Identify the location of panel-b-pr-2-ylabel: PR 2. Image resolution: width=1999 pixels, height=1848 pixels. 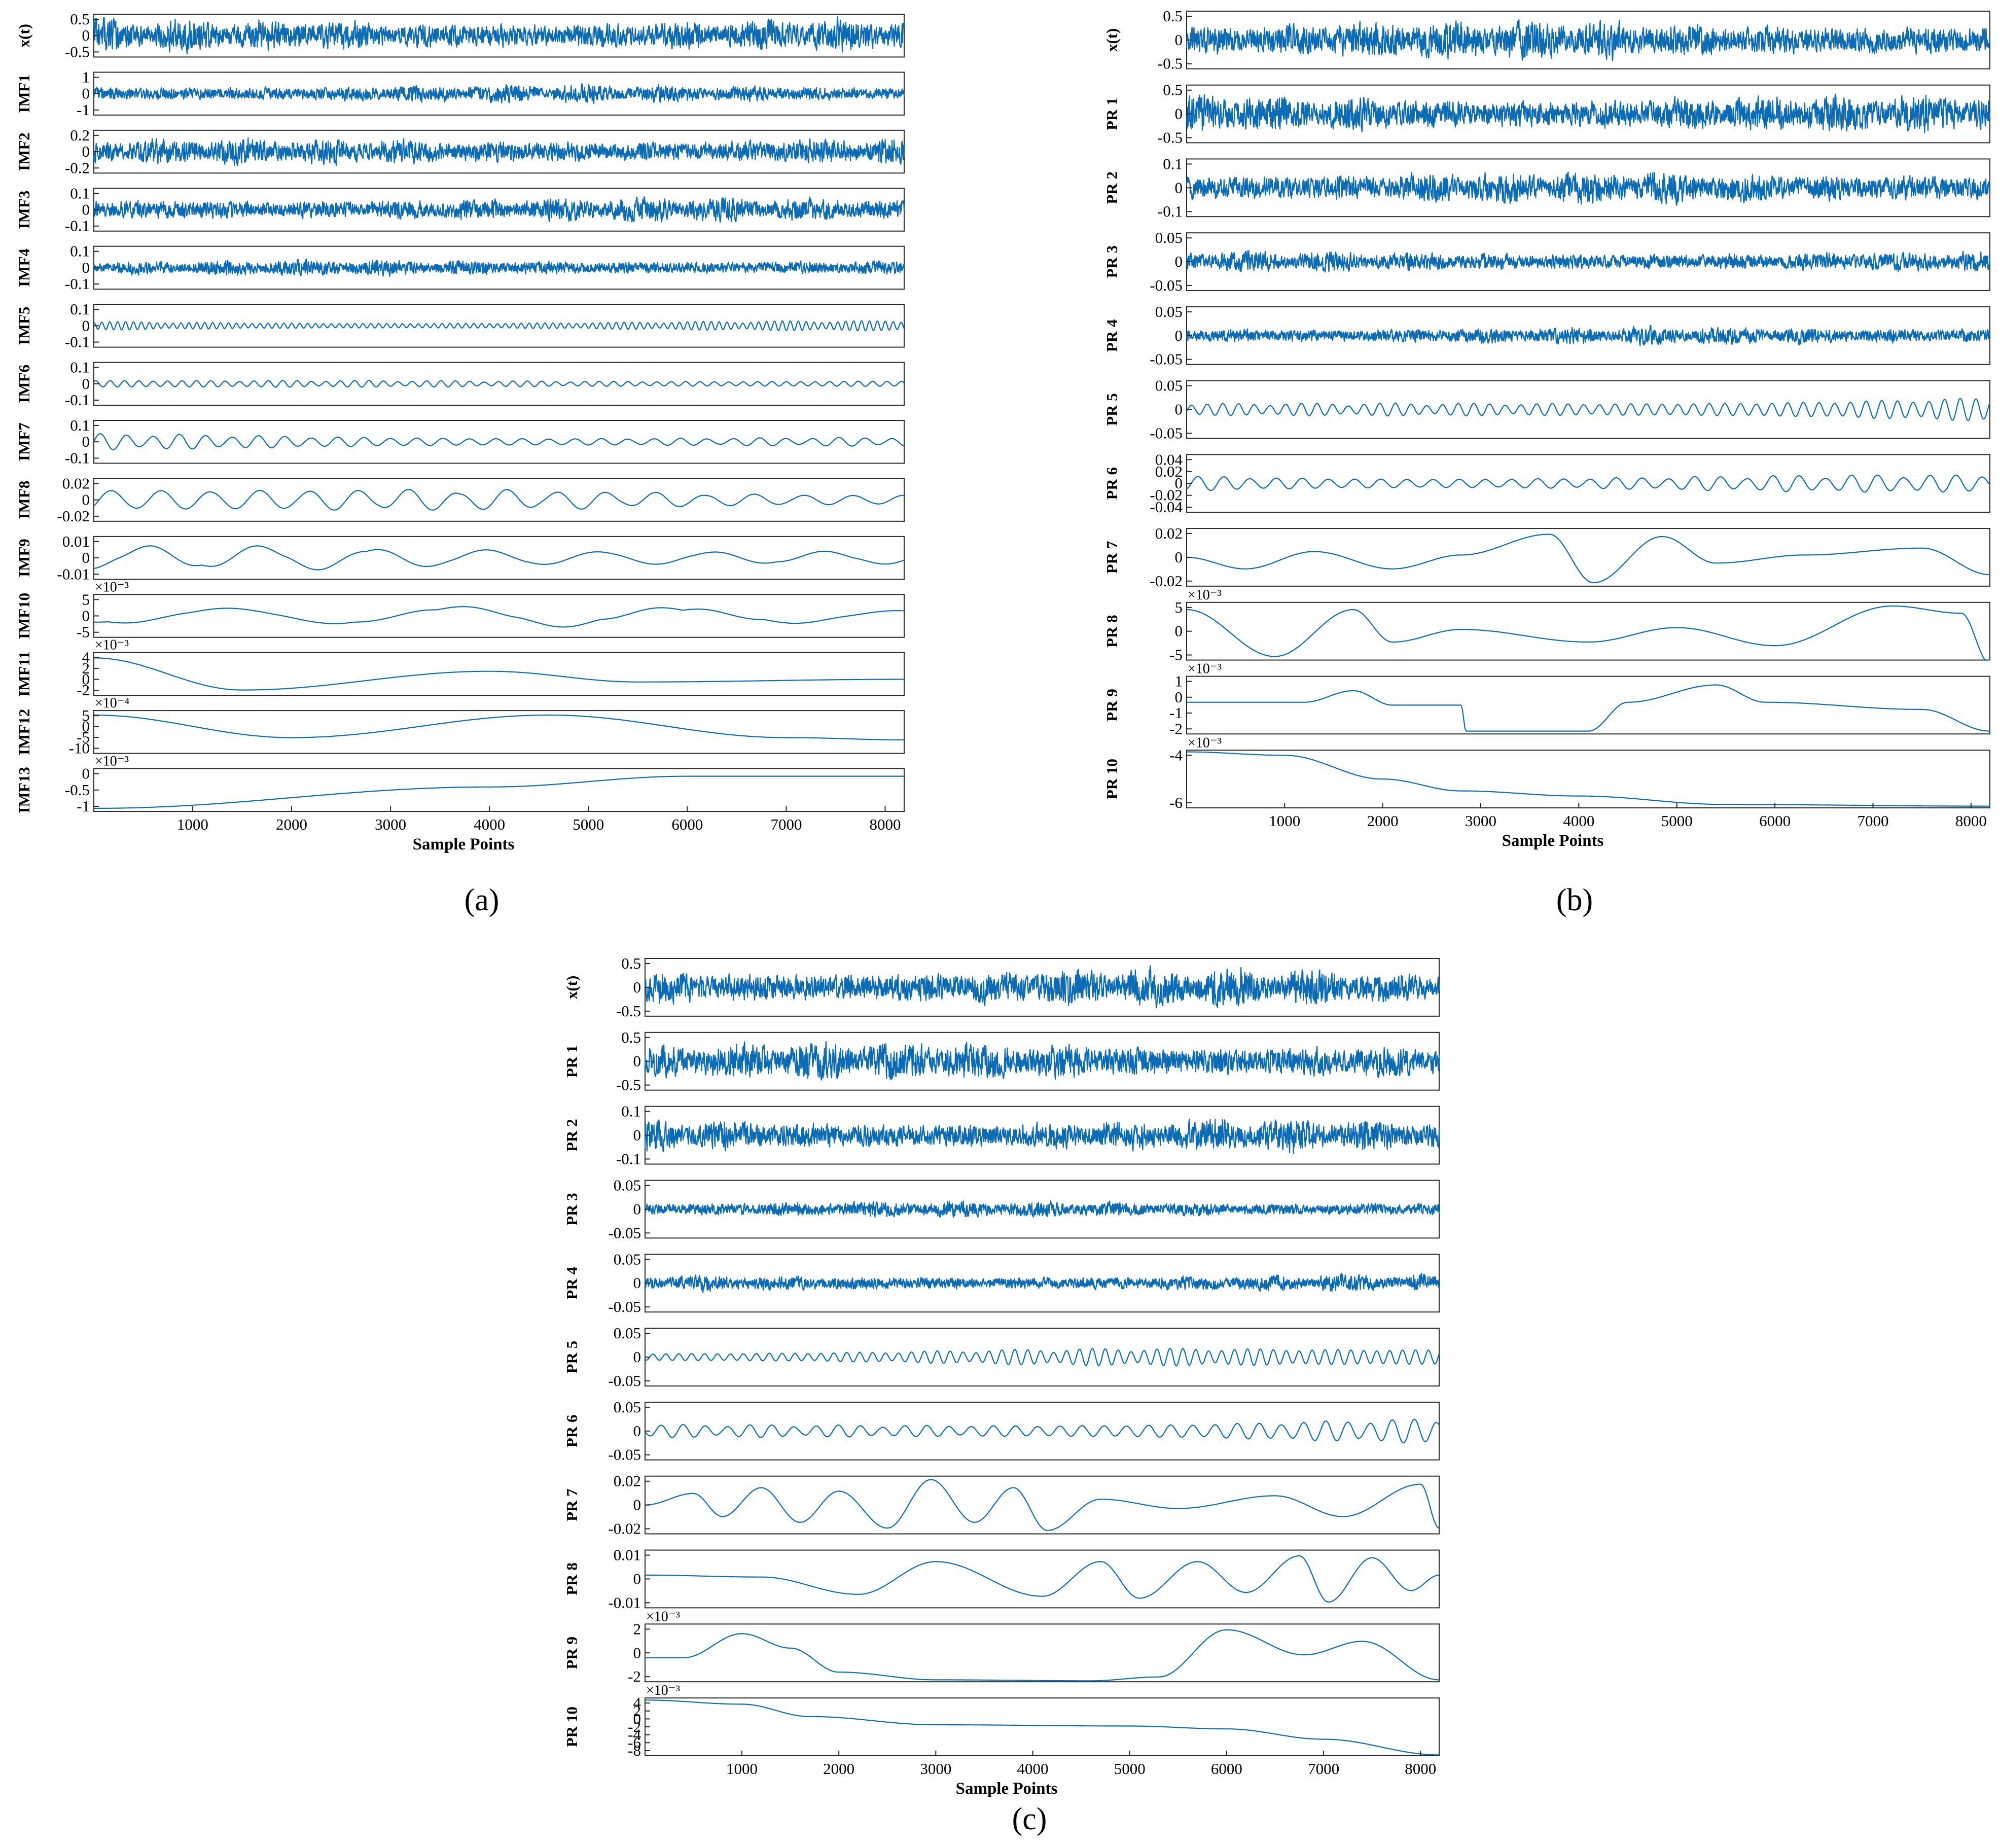
(1112, 187).